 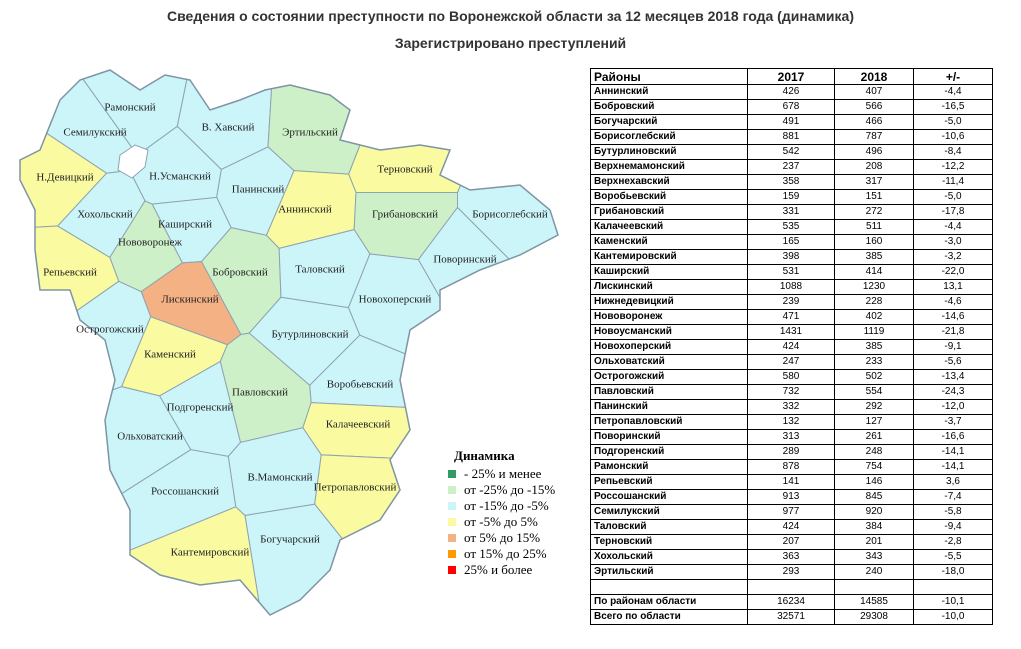 What do you see at coordinates (791, 572) in the screenshot?
I see `table-cell: 293` at bounding box center [791, 572].